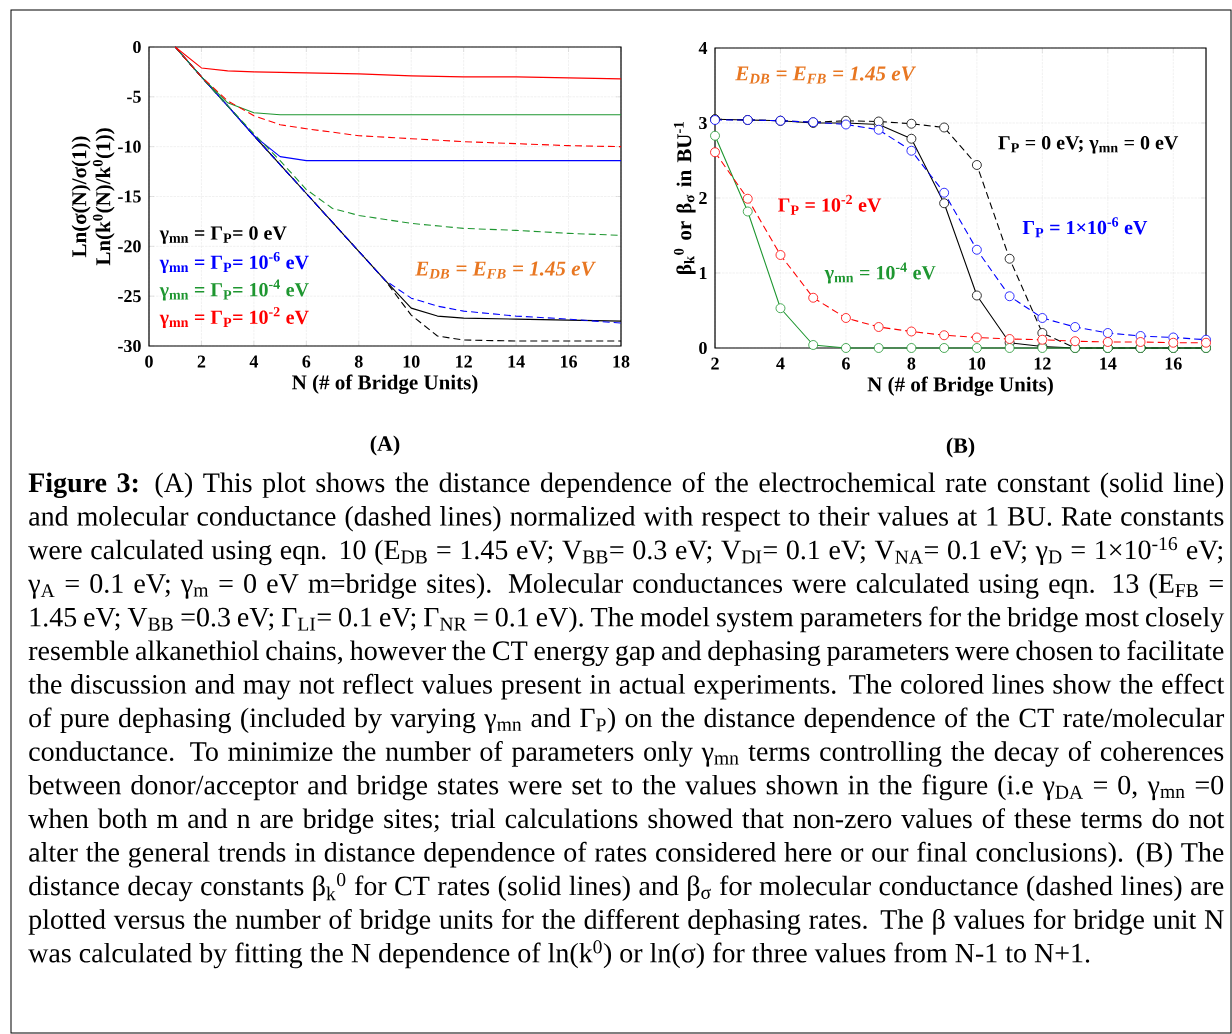  I want to click on y-tick-label: -5, so click(134, 96).